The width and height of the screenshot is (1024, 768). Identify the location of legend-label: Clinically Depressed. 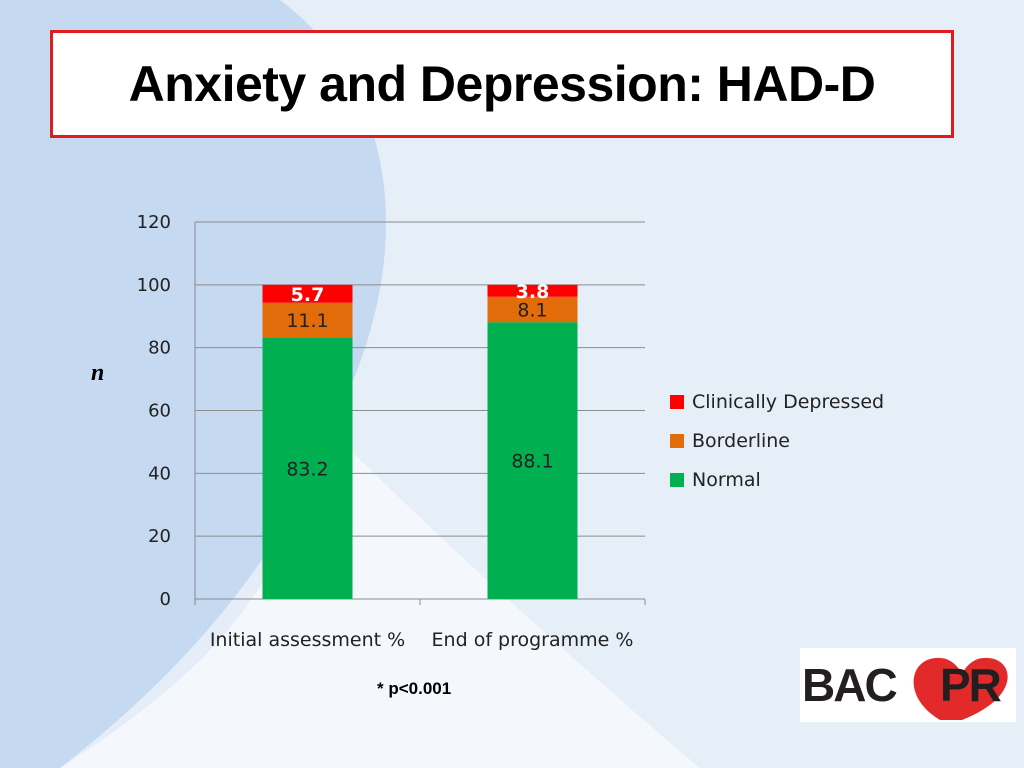
(788, 401).